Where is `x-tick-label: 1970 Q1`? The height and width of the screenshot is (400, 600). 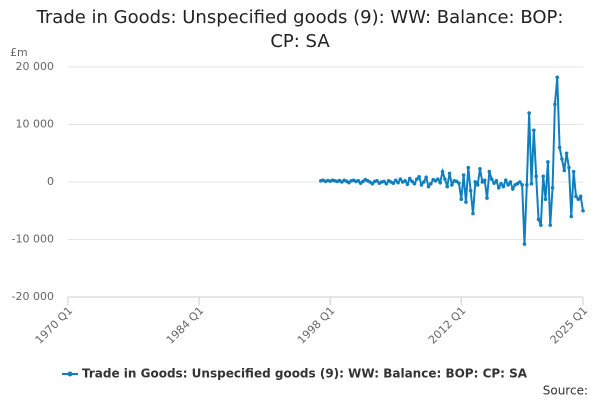 x-tick-label: 1970 Q1 is located at coordinates (54, 325).